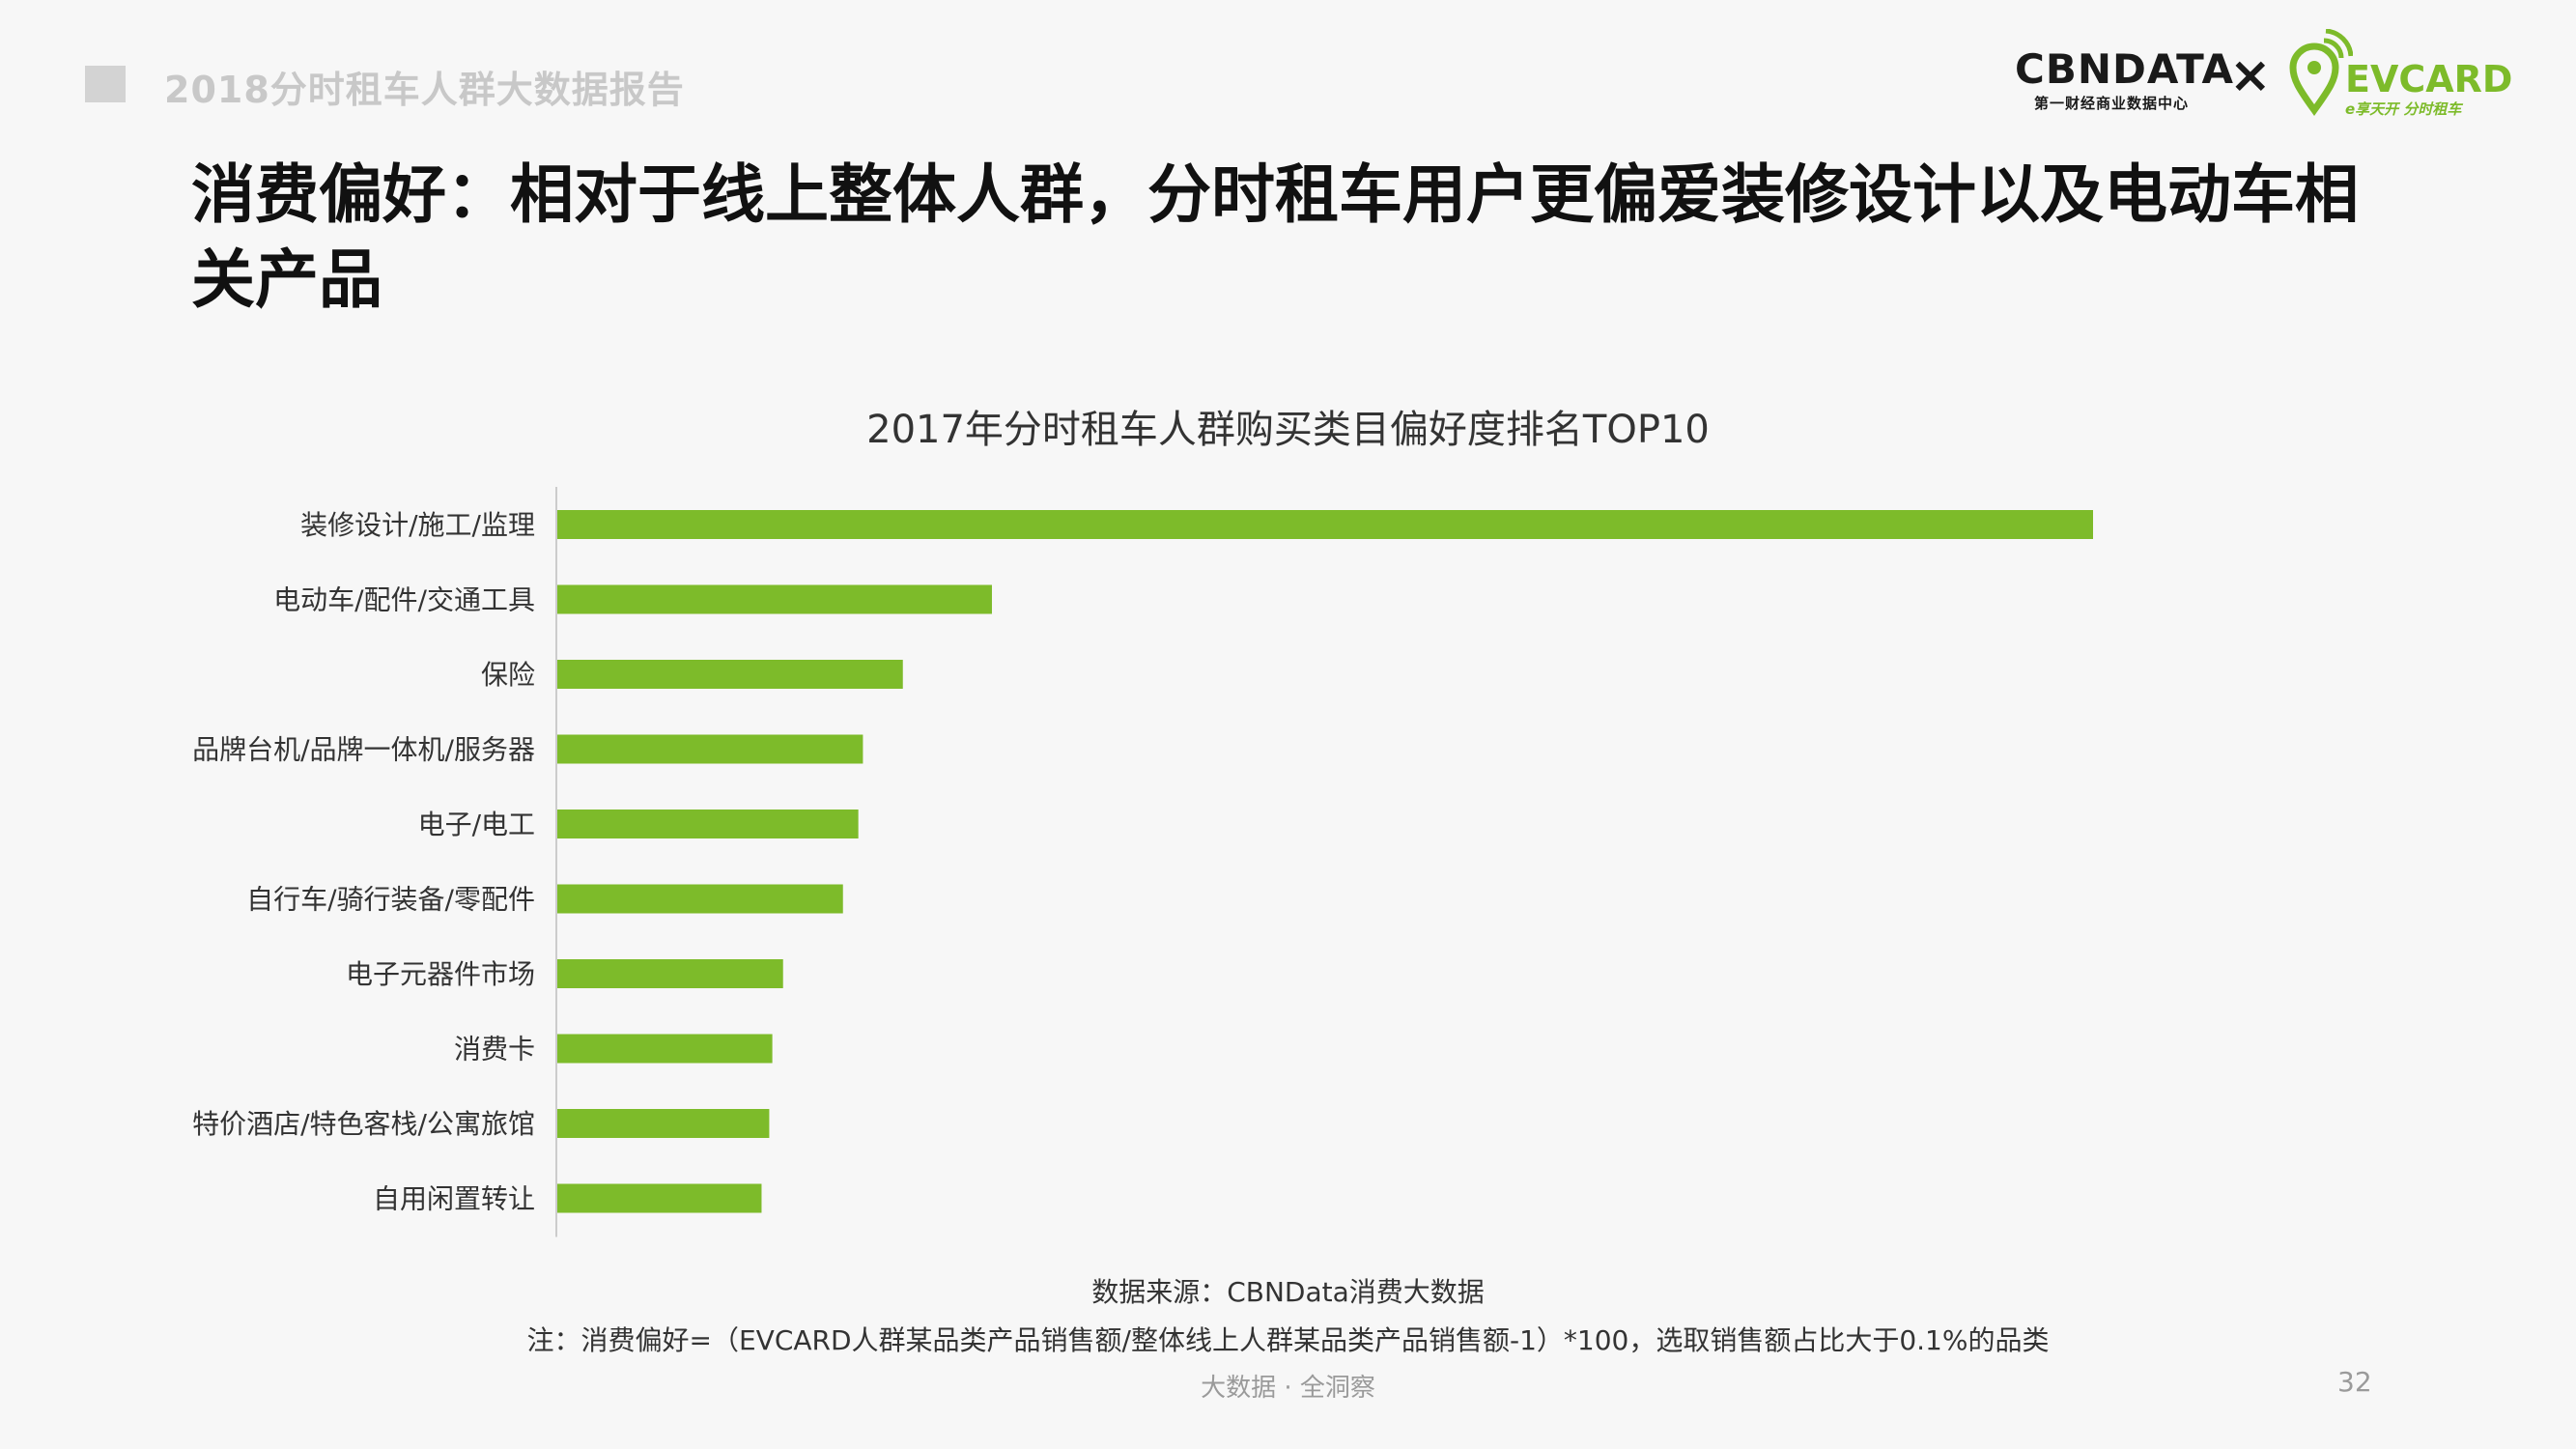 The image size is (2576, 1449). I want to click on category-label: 电子元器件市场, so click(440, 974).